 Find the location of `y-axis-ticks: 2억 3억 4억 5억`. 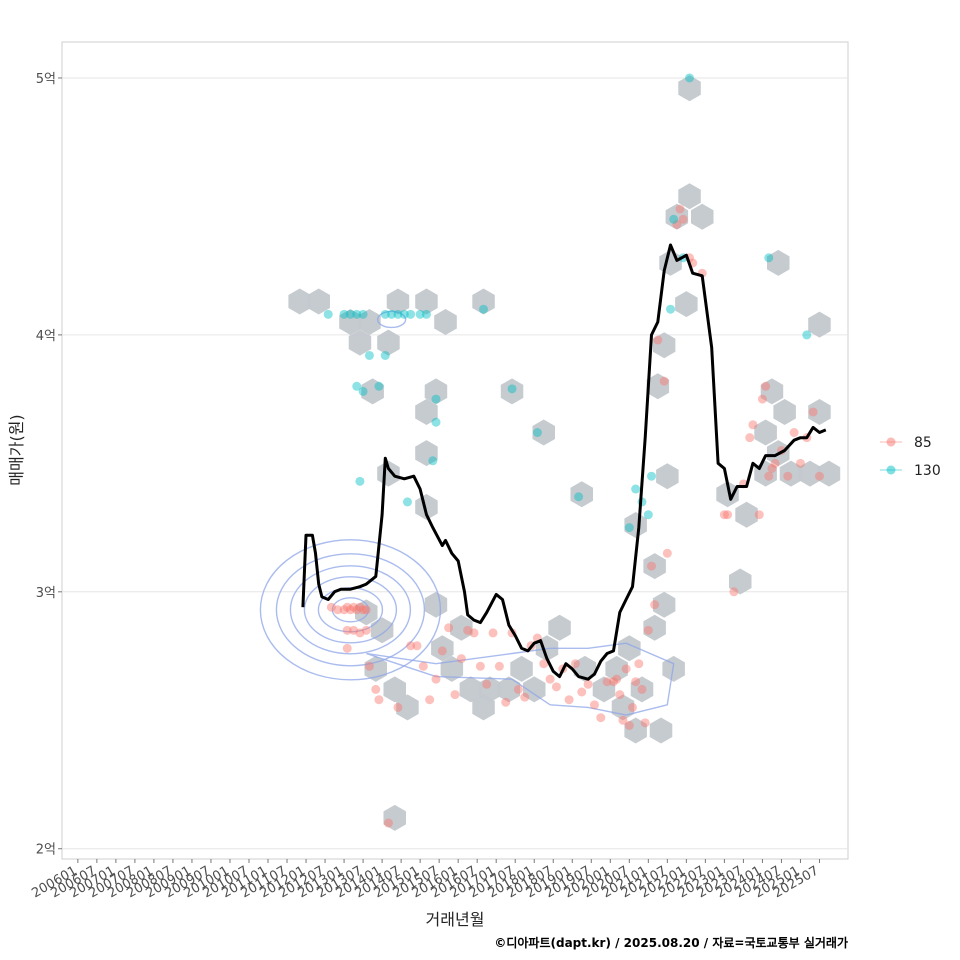

y-axis-ticks: 2억 3억 4억 5억 is located at coordinates (49, 465).